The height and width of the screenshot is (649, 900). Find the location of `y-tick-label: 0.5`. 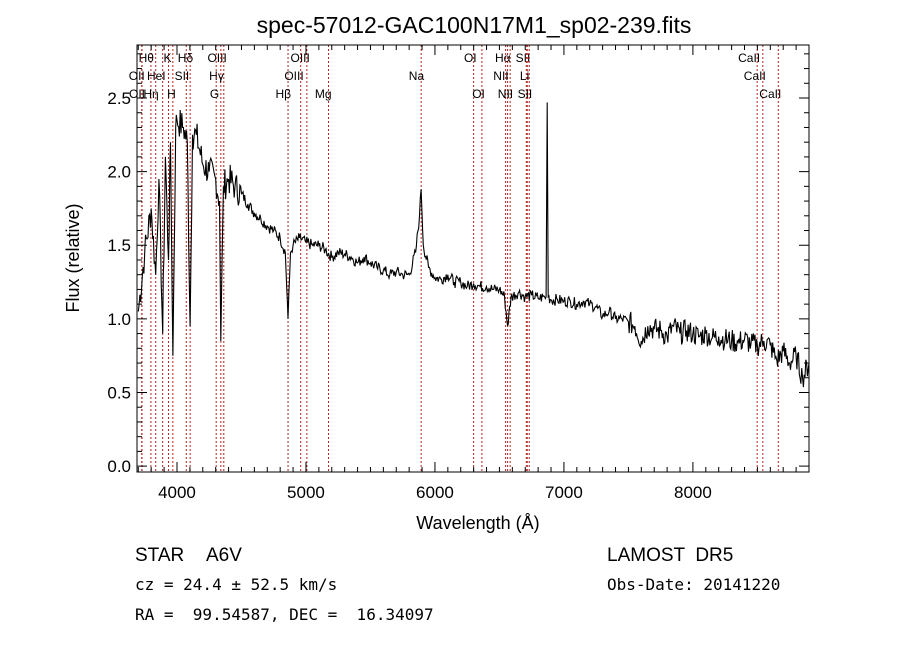

y-tick-label: 0.5 is located at coordinates (119, 392).